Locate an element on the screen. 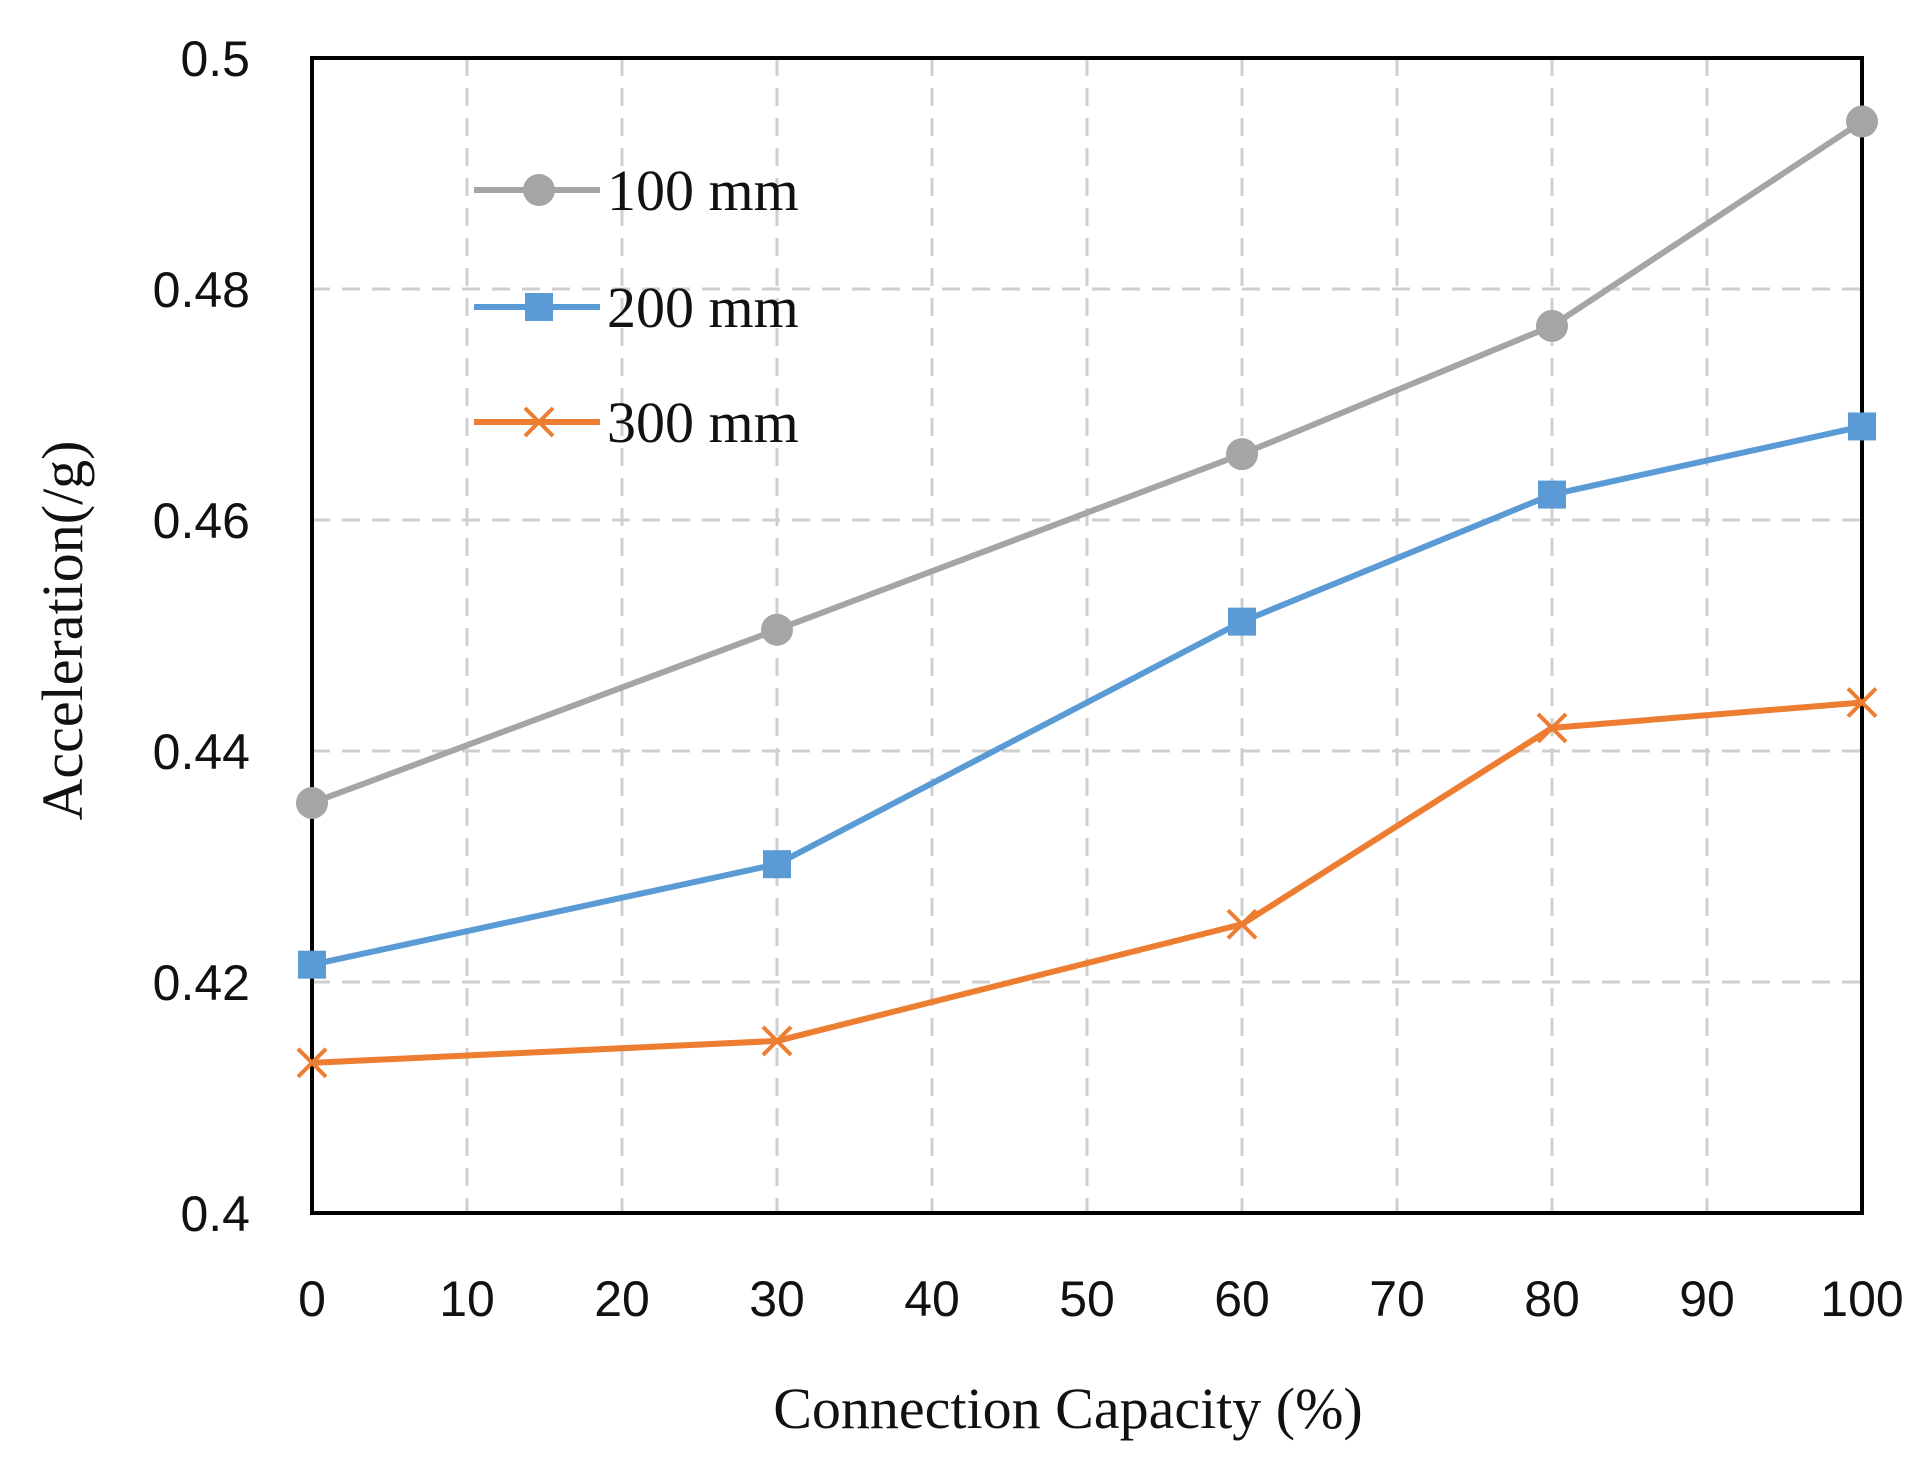 The height and width of the screenshot is (1463, 1932). legend-item: 300 mm is located at coordinates (636, 422).